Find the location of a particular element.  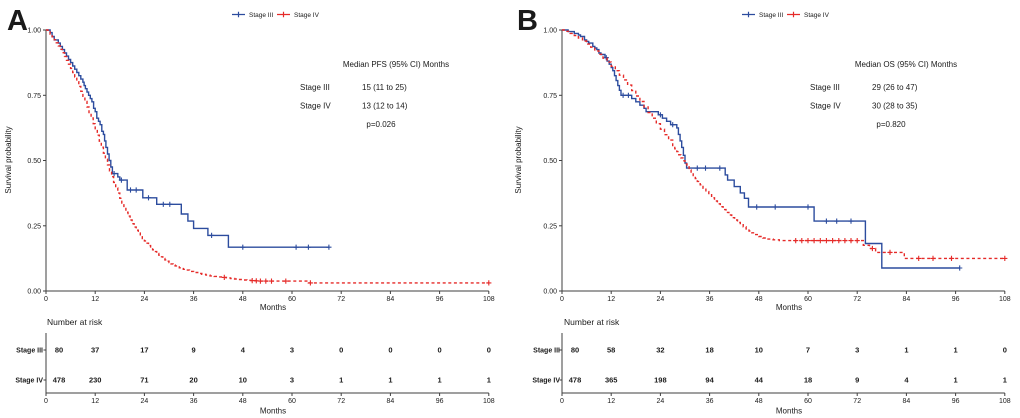

y-tick-label: 1.00 is located at coordinates (34, 31).